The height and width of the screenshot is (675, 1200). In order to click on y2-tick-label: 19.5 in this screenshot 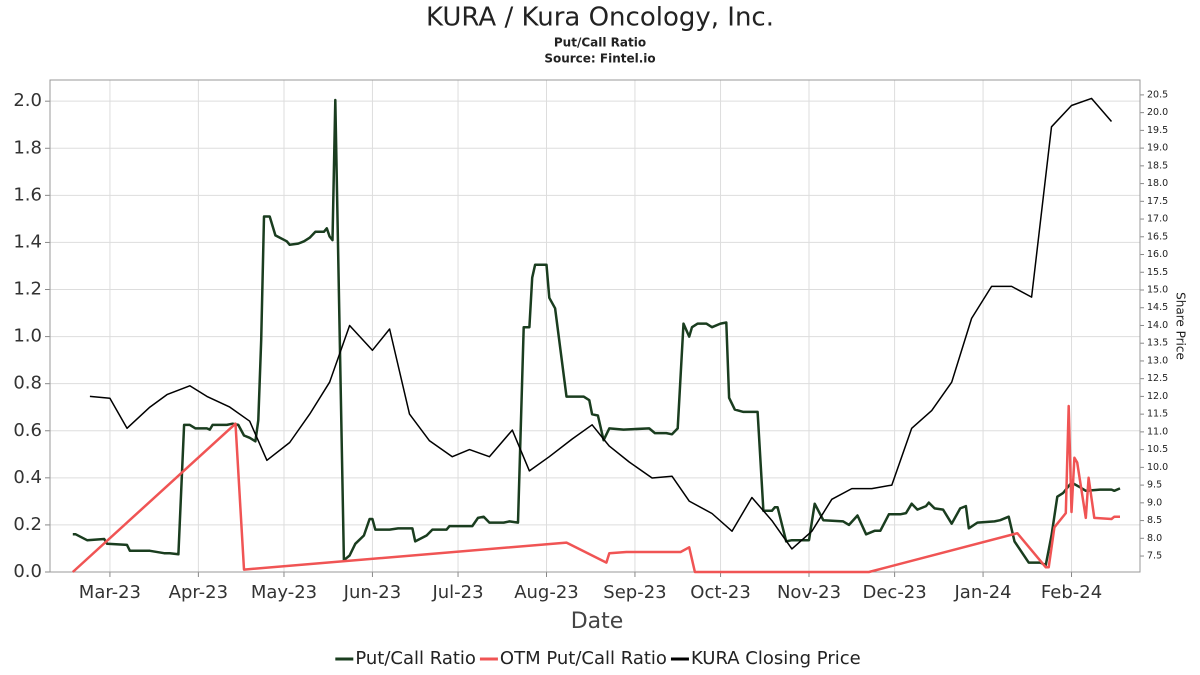, I will do `click(1157, 130)`.